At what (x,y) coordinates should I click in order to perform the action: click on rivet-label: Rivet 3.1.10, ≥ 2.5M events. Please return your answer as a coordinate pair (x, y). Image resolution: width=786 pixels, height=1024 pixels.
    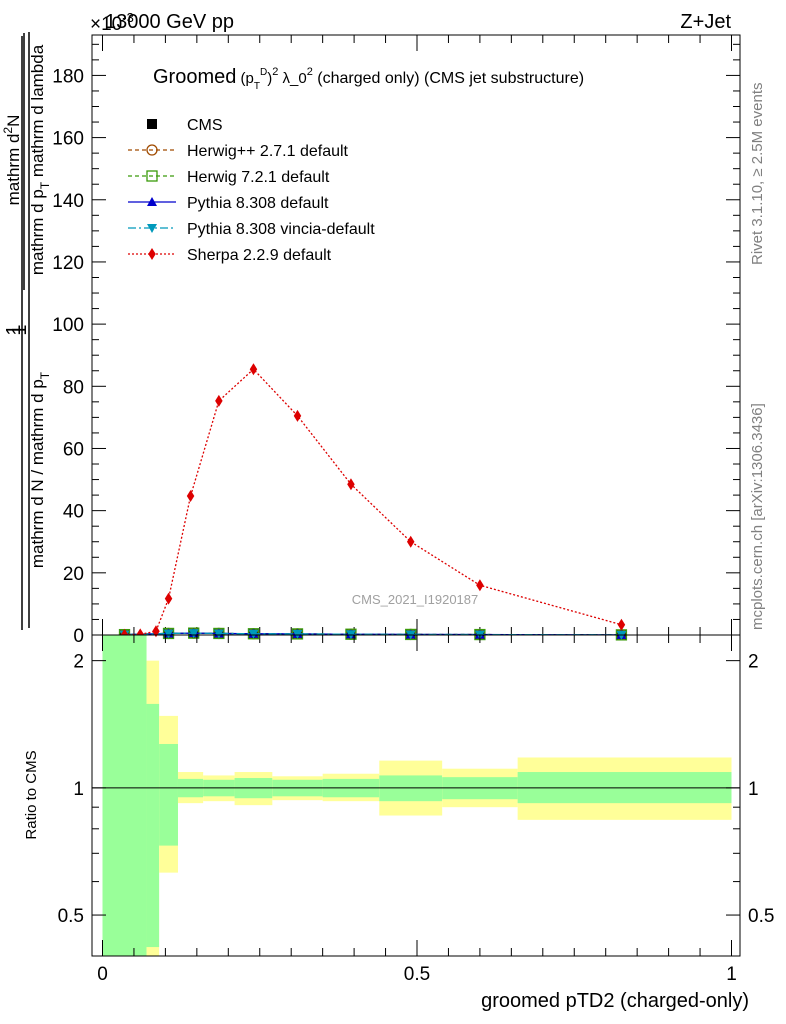
    Looking at the image, I should click on (757, 174).